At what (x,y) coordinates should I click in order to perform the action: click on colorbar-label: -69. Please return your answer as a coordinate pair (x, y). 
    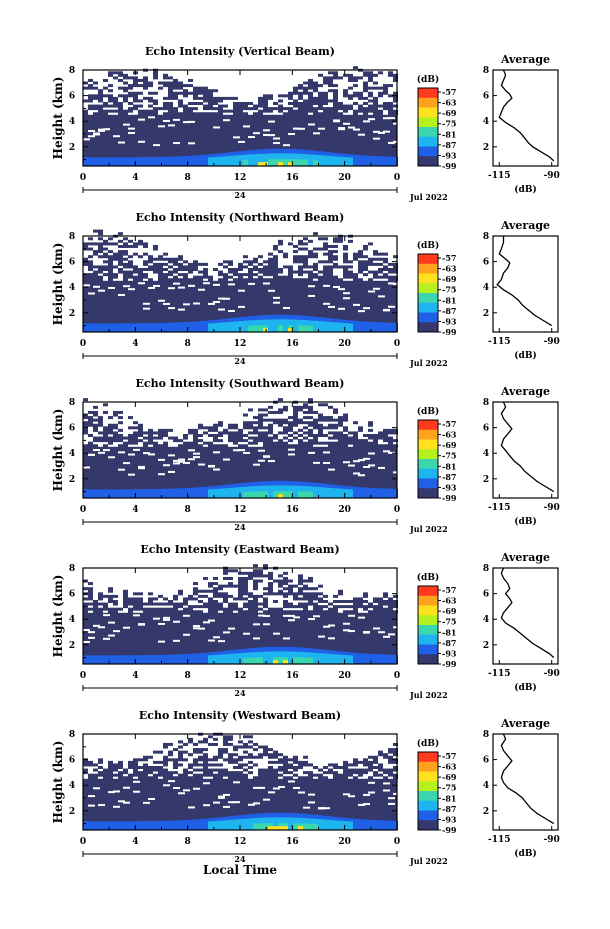
    Looking at the image, I should click on (449, 113).